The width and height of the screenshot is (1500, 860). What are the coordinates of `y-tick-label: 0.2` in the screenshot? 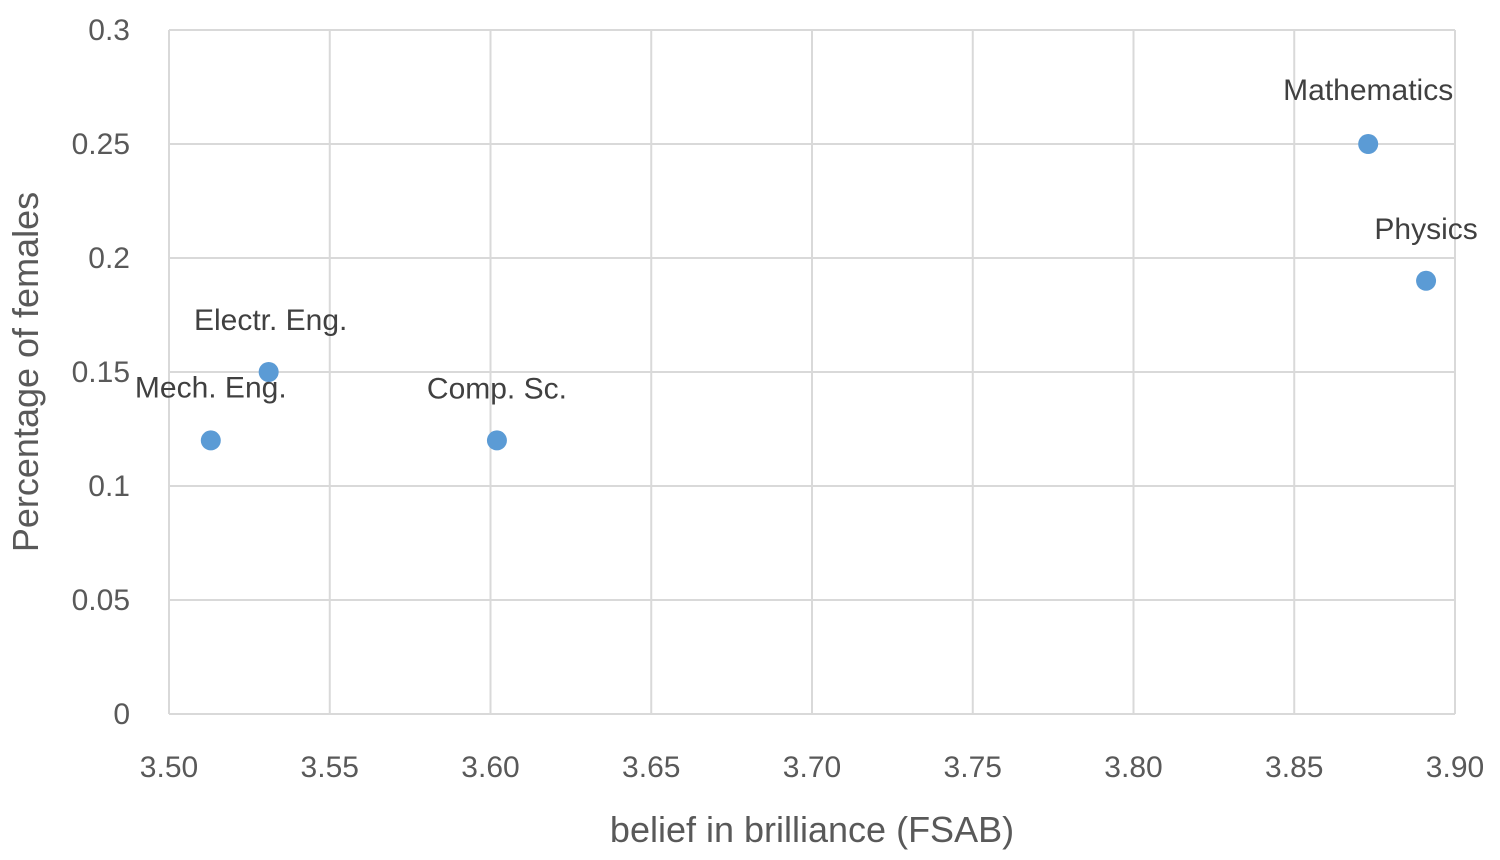 It's located at (109, 258).